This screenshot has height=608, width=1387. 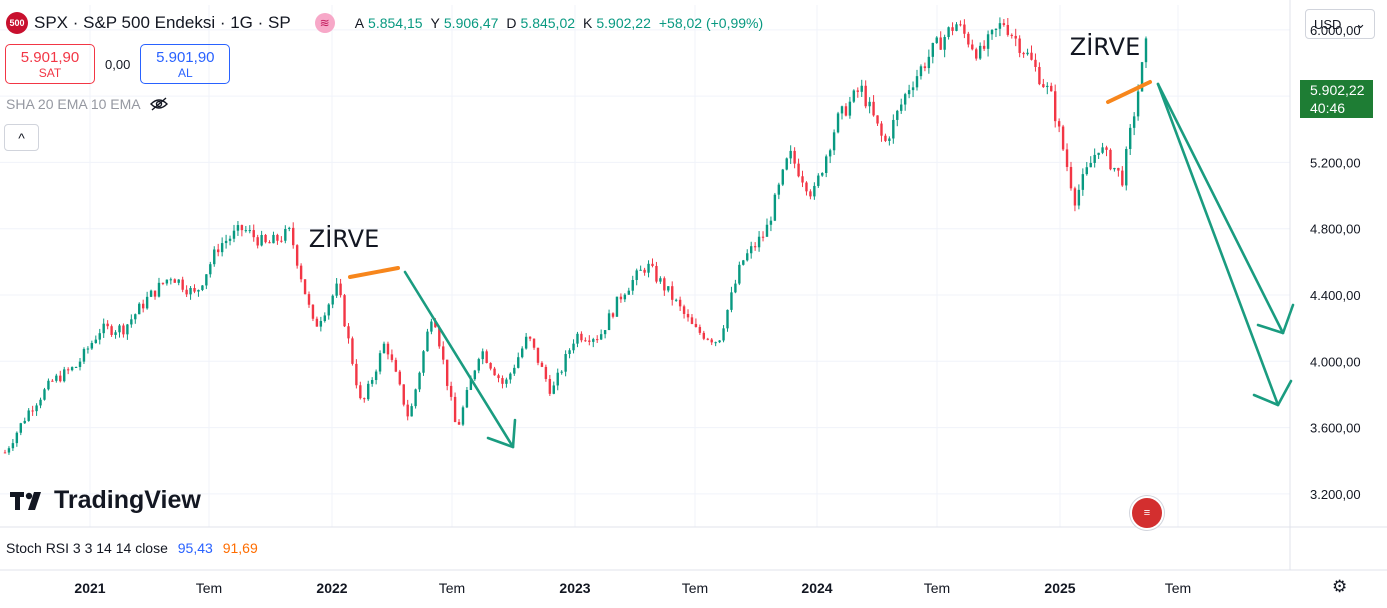 I want to click on us-flag-icon: ≡, so click(x=1147, y=513).